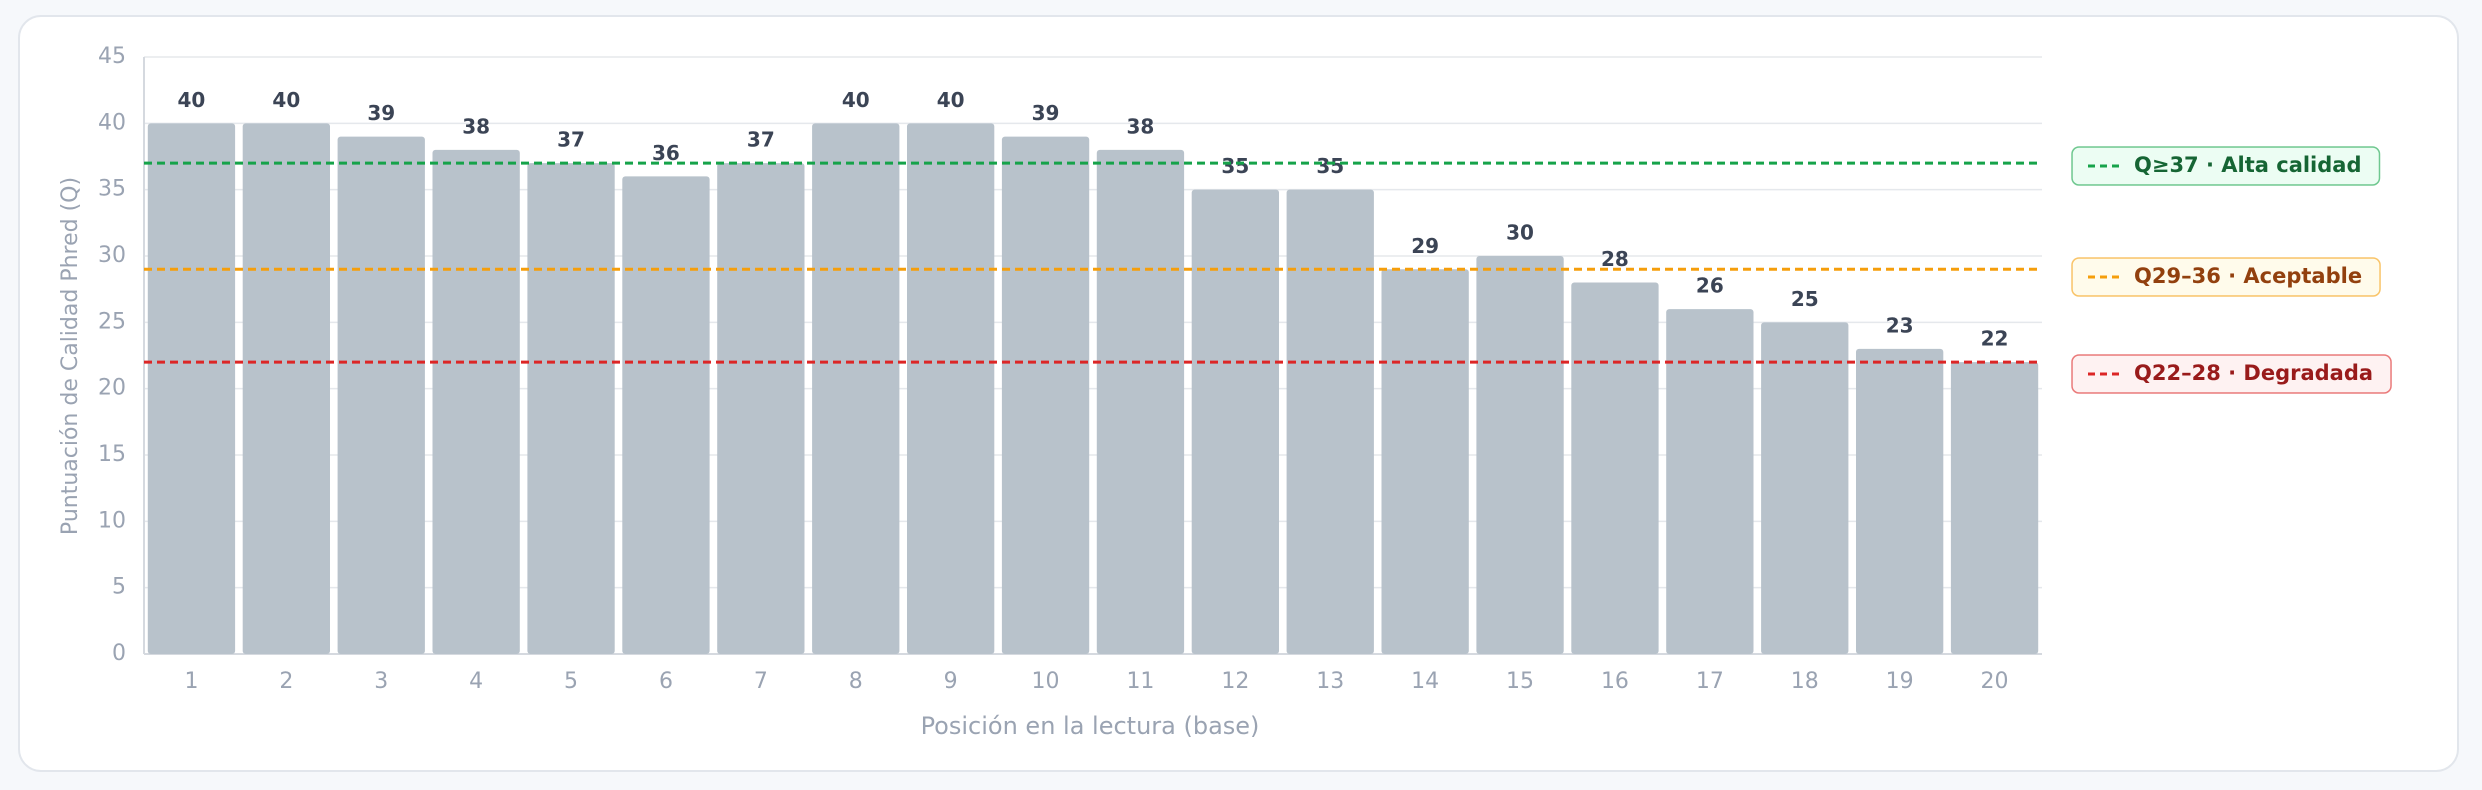 The width and height of the screenshot is (2482, 790). Describe the element at coordinates (119, 587) in the screenshot. I see `y-tick-label: 5` at that location.